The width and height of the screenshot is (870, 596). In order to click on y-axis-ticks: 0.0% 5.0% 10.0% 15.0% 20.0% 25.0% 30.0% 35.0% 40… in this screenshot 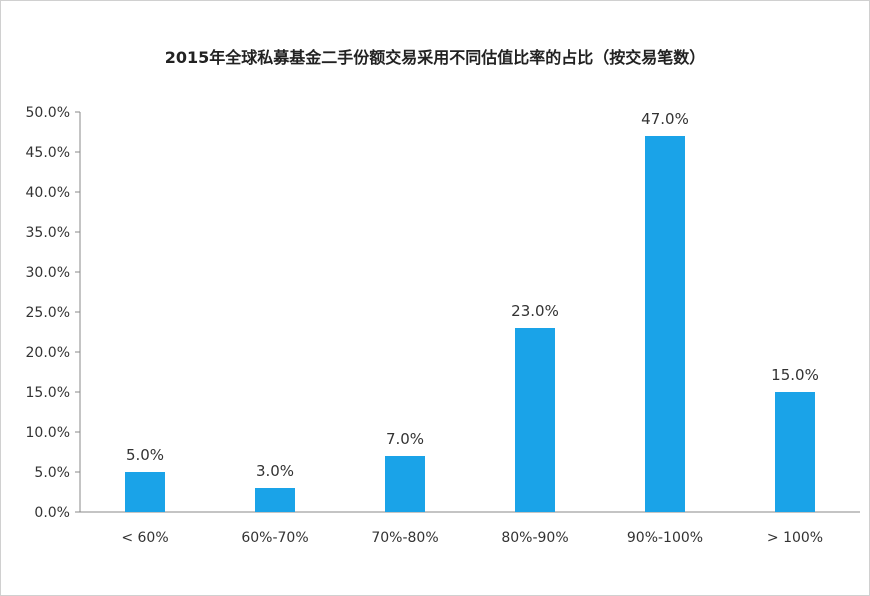, I will do `click(53, 313)`.